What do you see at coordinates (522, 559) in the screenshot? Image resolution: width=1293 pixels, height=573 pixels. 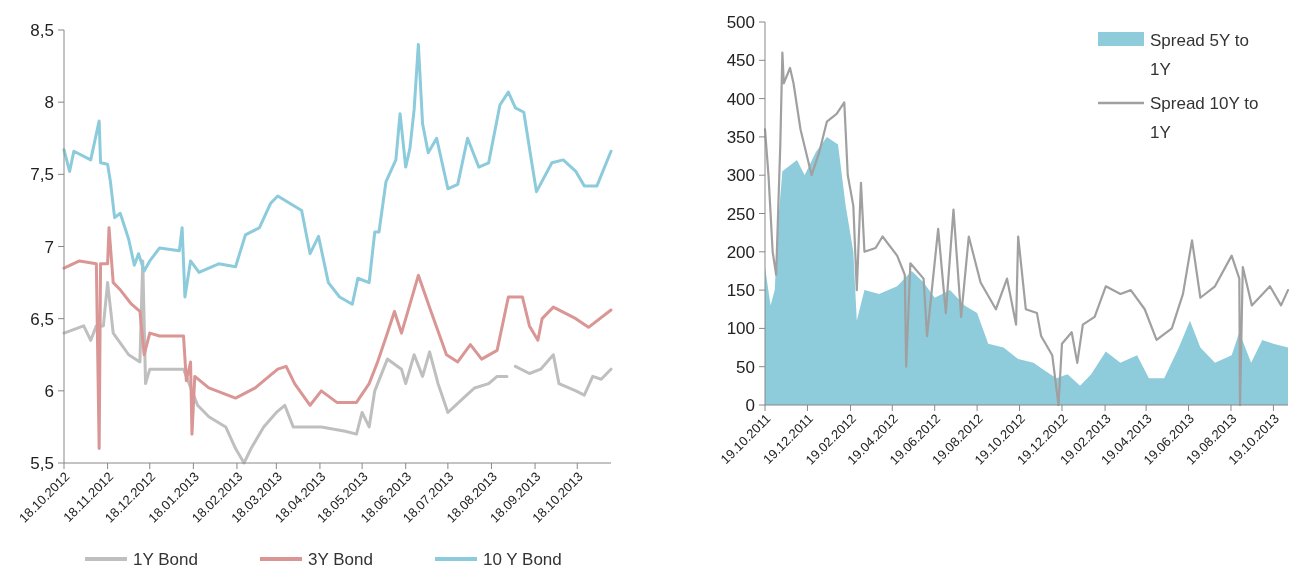 I see `legend-label: 10 Y Bond` at bounding box center [522, 559].